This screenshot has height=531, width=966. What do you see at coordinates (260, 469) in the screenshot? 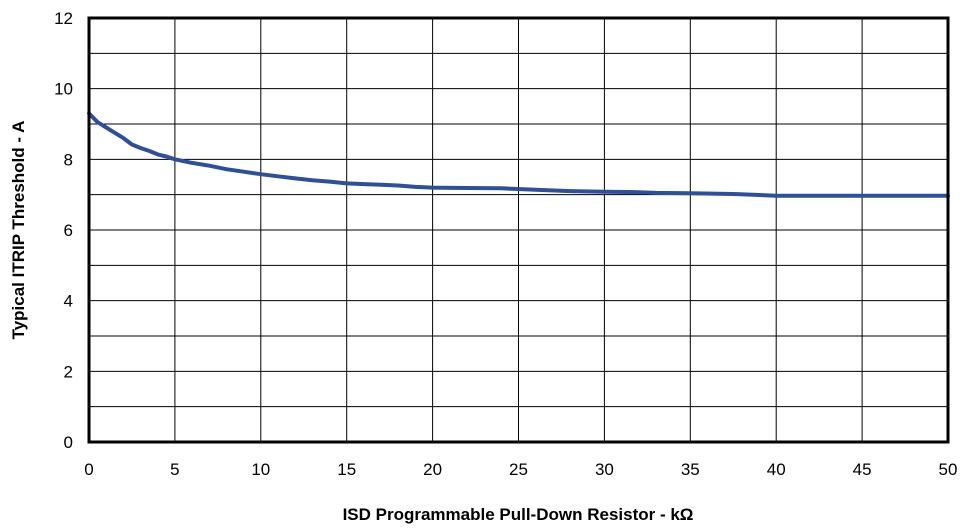
I see `x-tick-label: 10` at bounding box center [260, 469].